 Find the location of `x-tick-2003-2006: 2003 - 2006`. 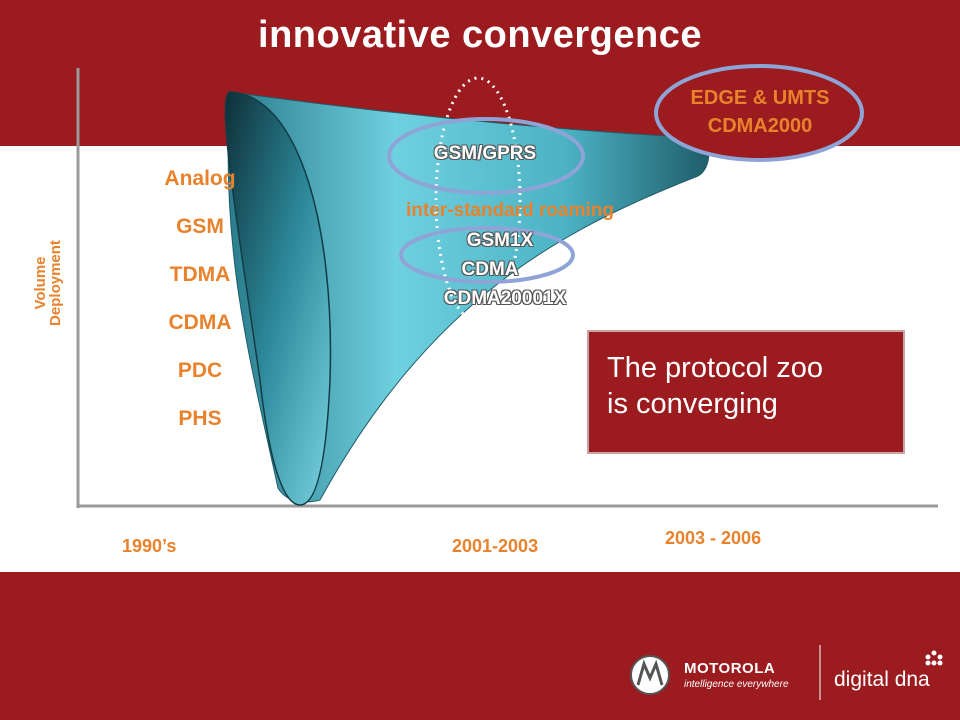

x-tick-2003-2006: 2003 - 2006 is located at coordinates (713, 538).